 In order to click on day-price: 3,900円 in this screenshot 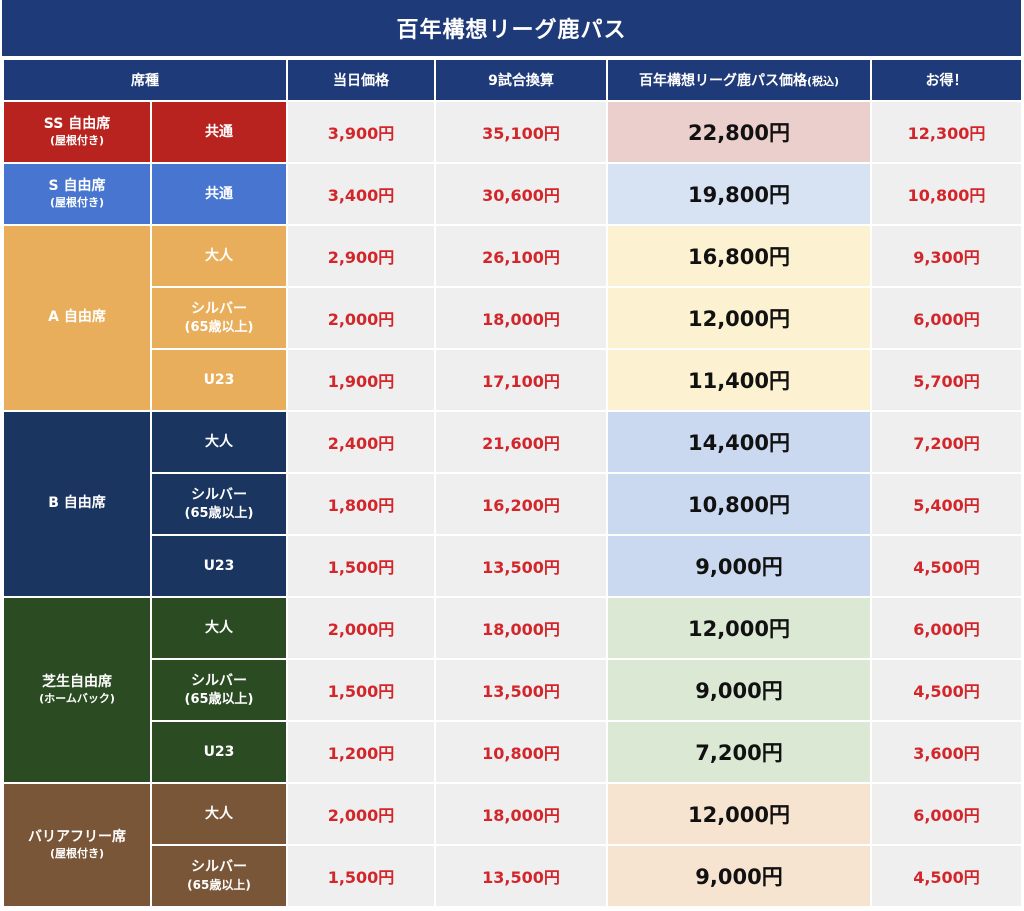, I will do `click(361, 132)`.